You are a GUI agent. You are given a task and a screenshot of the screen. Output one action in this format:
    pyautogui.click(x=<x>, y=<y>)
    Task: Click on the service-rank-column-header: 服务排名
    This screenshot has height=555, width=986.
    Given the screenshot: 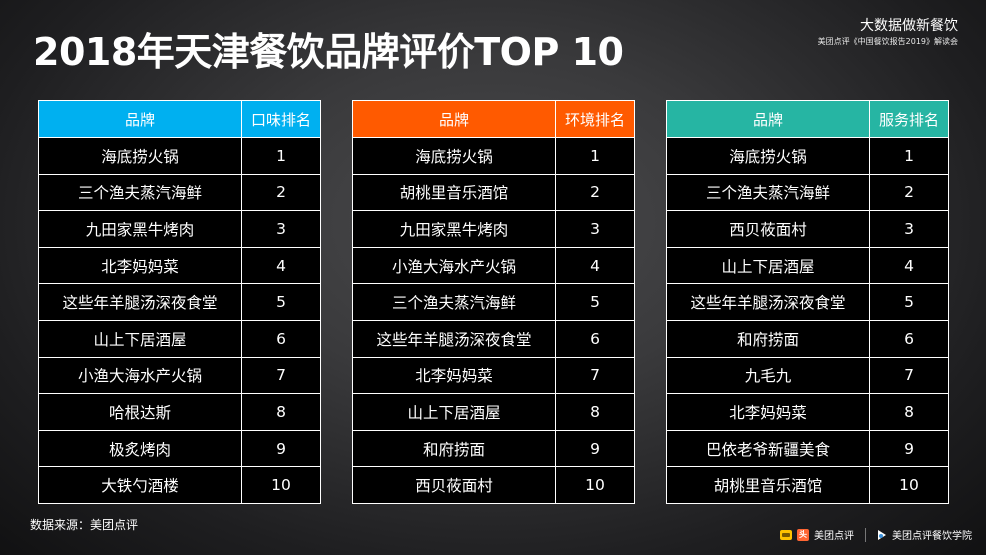 What is the action you would take?
    pyautogui.click(x=909, y=119)
    